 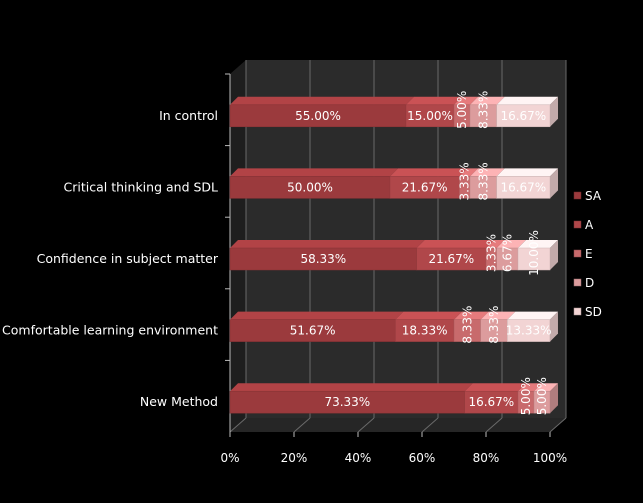 What do you see at coordinates (110, 330) in the screenshot?
I see `category-label: Comfortable learning environment` at bounding box center [110, 330].